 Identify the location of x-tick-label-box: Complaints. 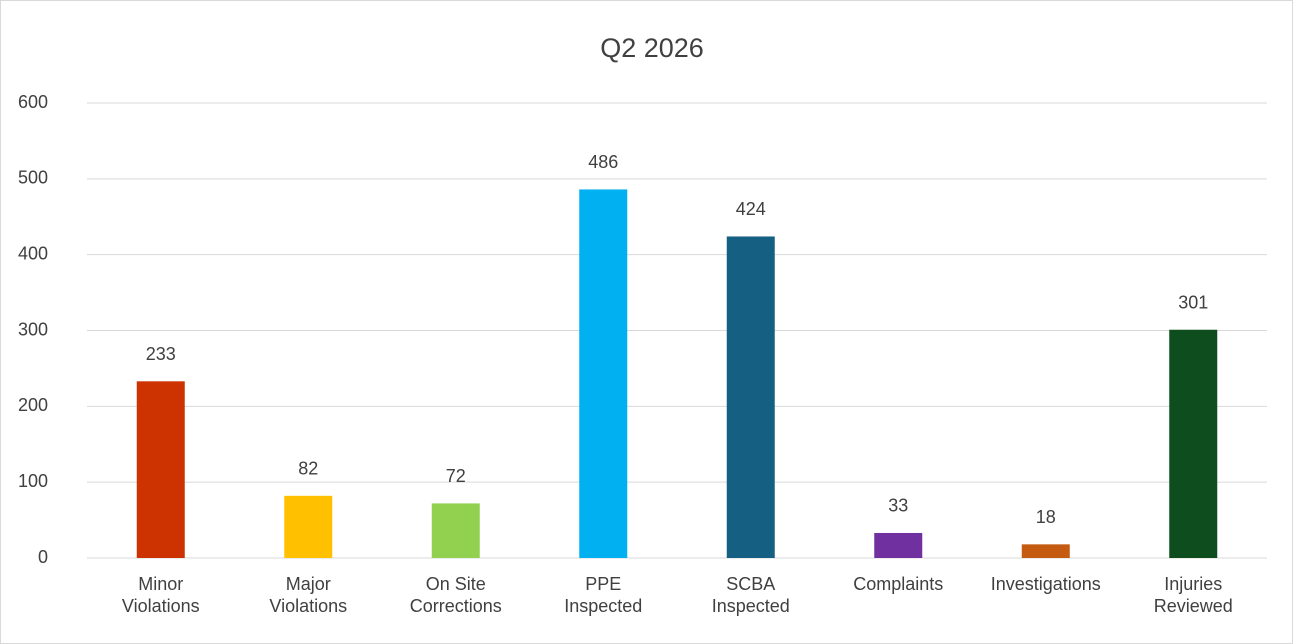
(898, 584).